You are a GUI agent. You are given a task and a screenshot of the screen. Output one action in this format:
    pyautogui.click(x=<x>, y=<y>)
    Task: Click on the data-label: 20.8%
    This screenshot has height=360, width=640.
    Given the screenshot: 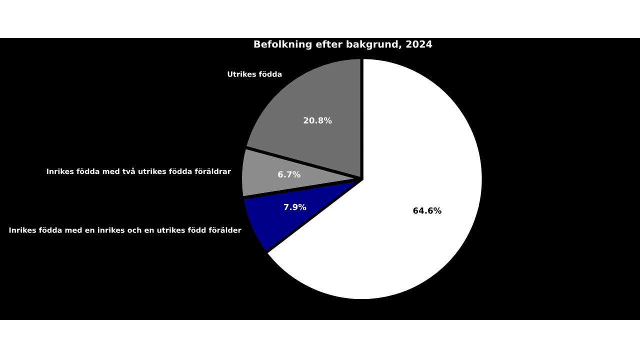 What is the action you would take?
    pyautogui.click(x=318, y=120)
    